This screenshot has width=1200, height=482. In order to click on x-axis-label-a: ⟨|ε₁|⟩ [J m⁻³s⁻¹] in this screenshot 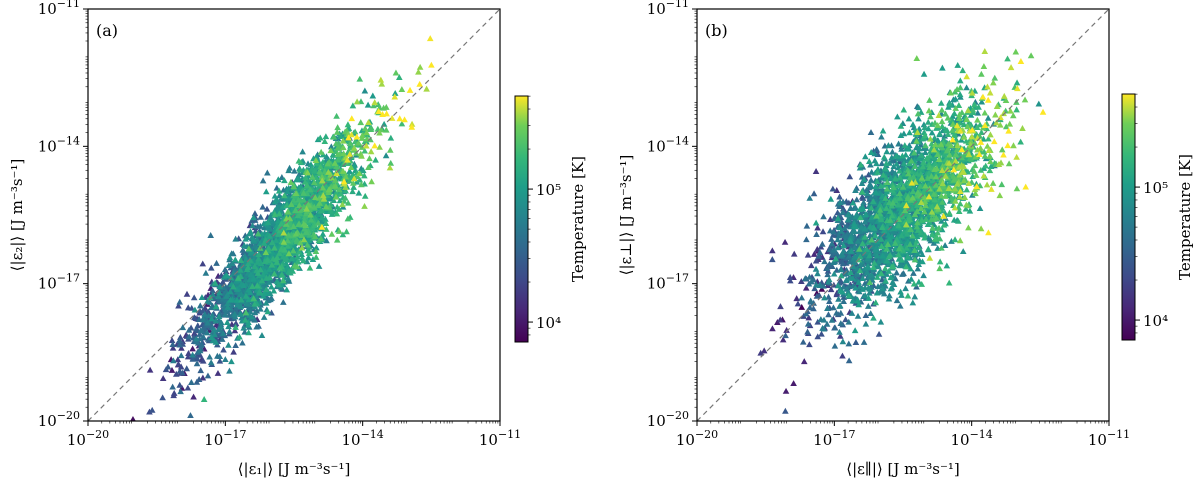, I will do `click(294, 469)`.